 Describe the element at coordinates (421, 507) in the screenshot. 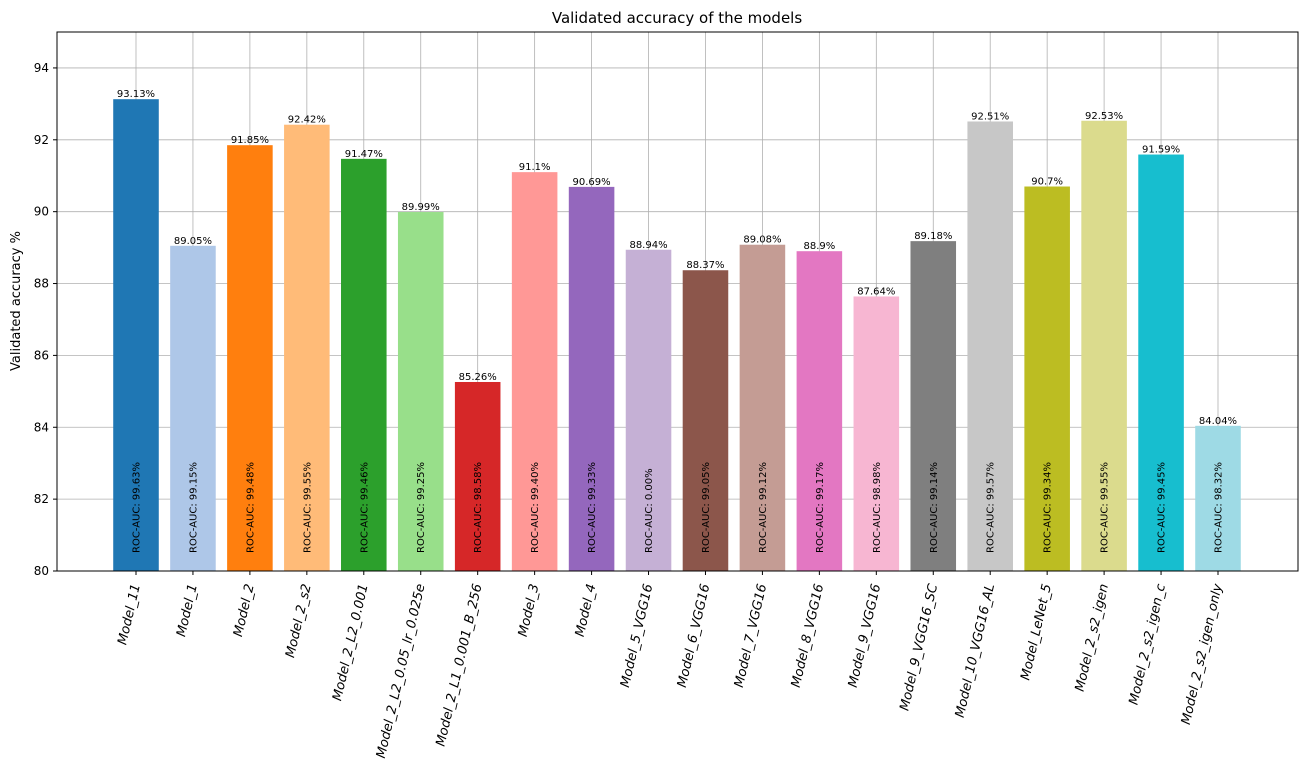

I see `roc-auc-label: ROC-AUC: 99.25%` at that location.